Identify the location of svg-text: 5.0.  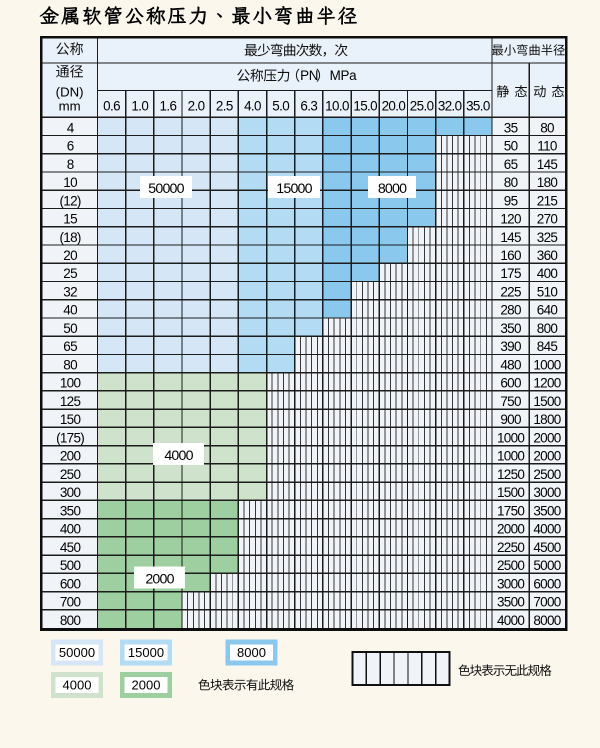
(280, 106).